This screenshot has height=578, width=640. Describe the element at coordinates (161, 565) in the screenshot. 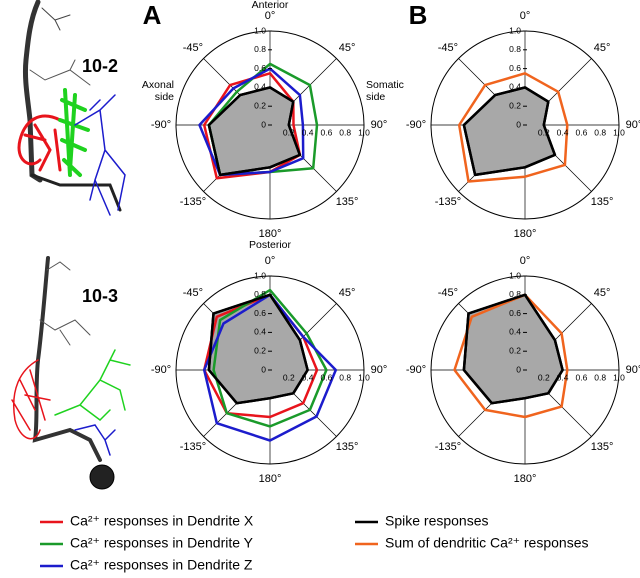

I see `legend-label: Ca²⁺ responses in Dendrite Z` at that location.